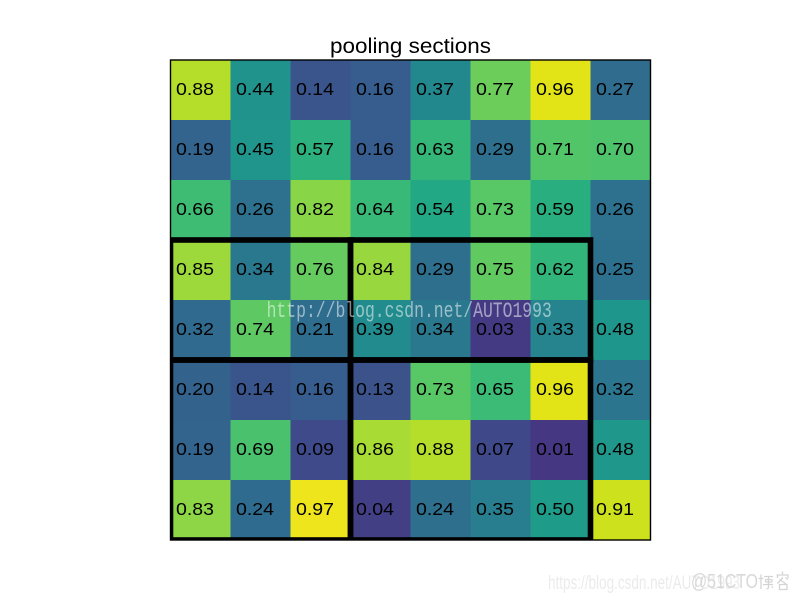 The image size is (800, 600). Describe the element at coordinates (435, 209) in the screenshot. I see `svg-text: 0.54` at that location.